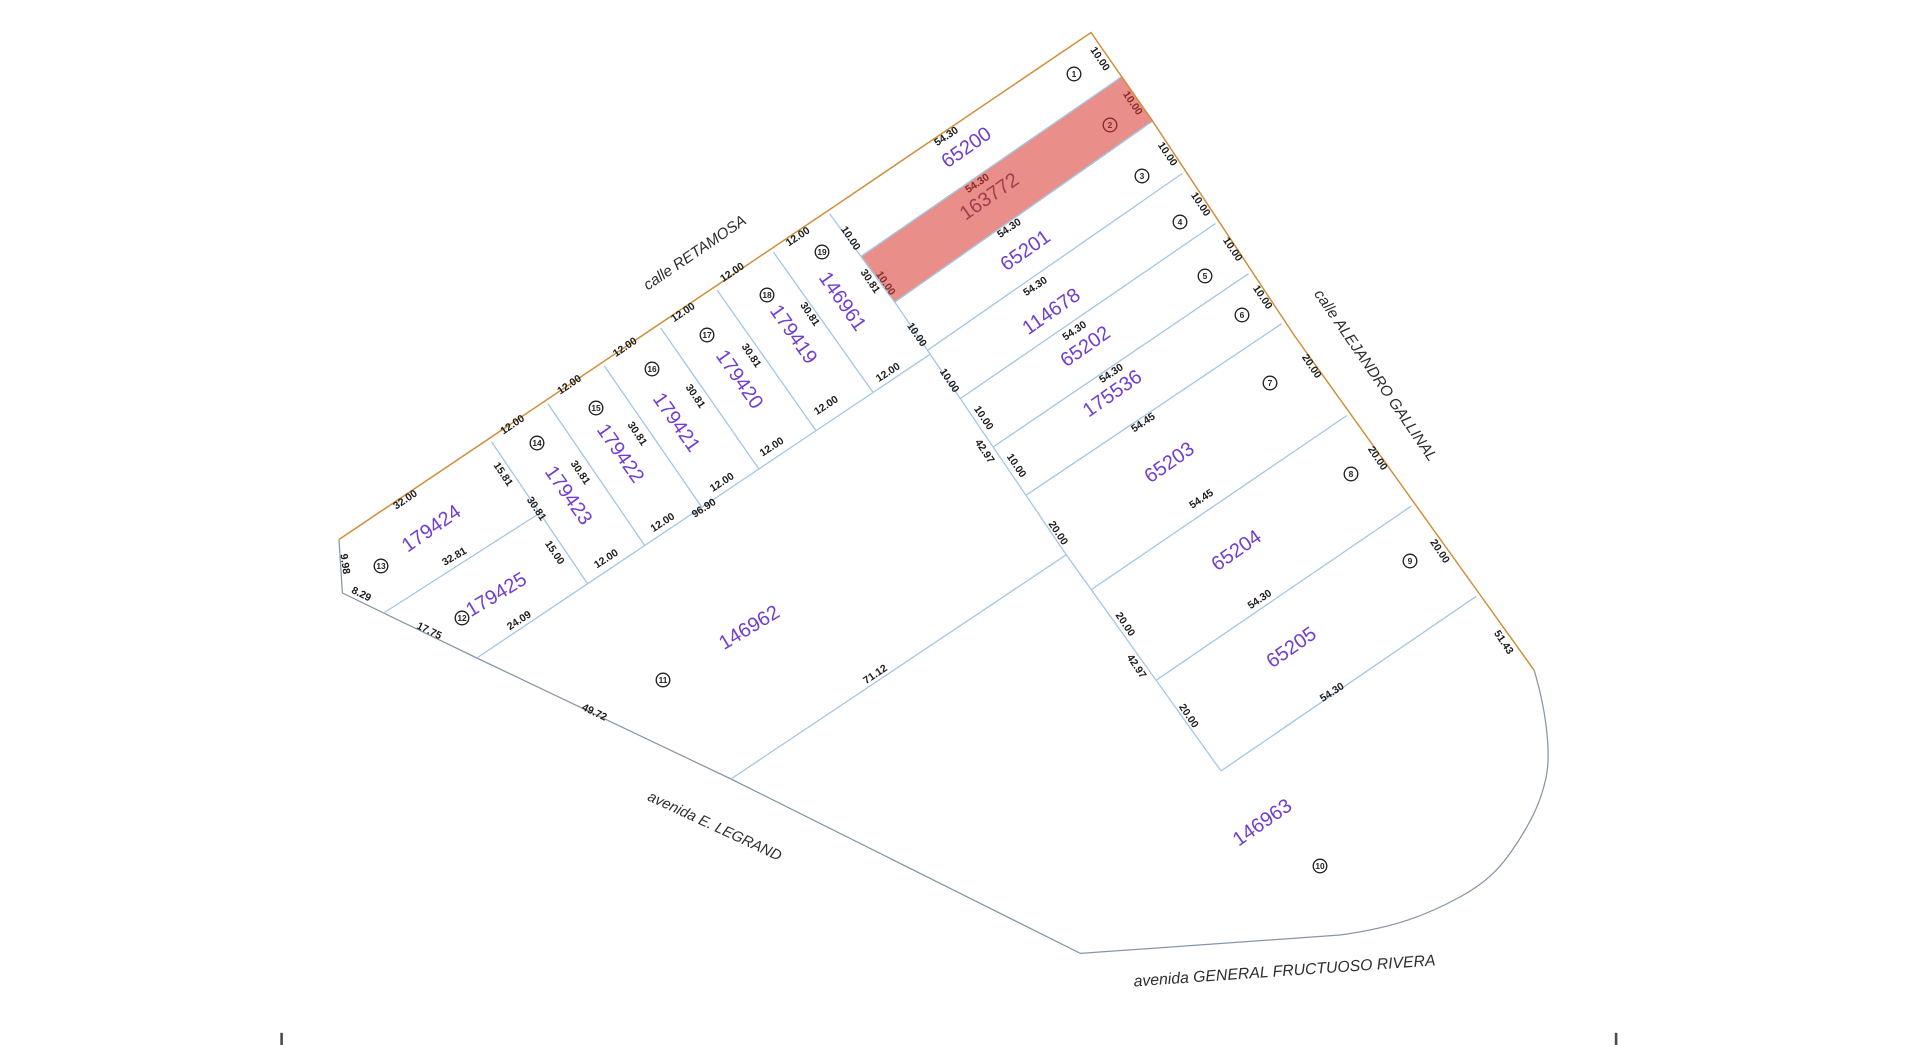 Image resolution: width=1920 pixels, height=1045 pixels. I want to click on svg-text: 51.43, so click(1503, 642).